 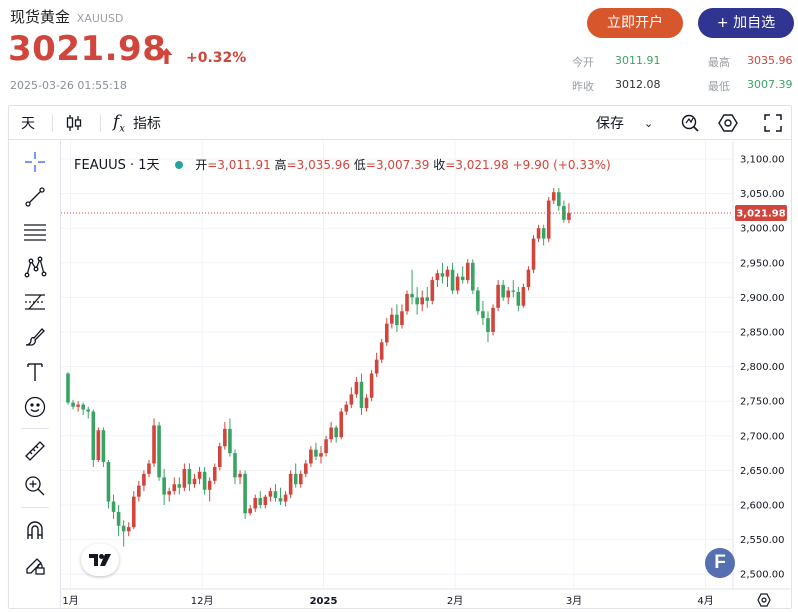 What do you see at coordinates (720, 563) in the screenshot?
I see `f-brand-logo: F` at bounding box center [720, 563].